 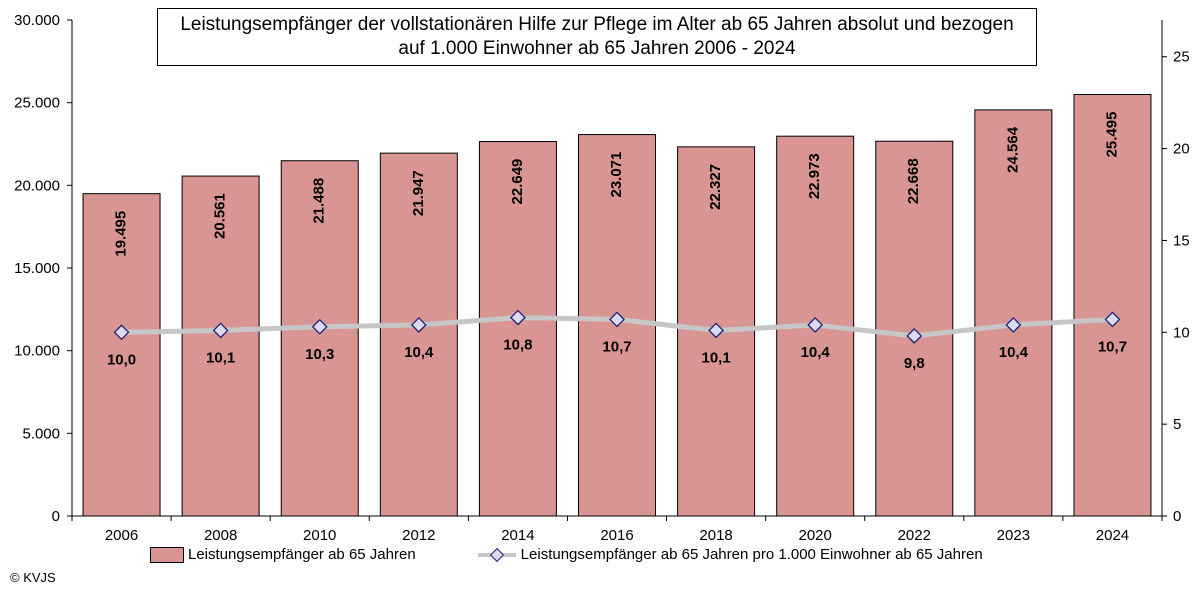 I want to click on y-right-tick-label: 10, so click(x=1181, y=332).